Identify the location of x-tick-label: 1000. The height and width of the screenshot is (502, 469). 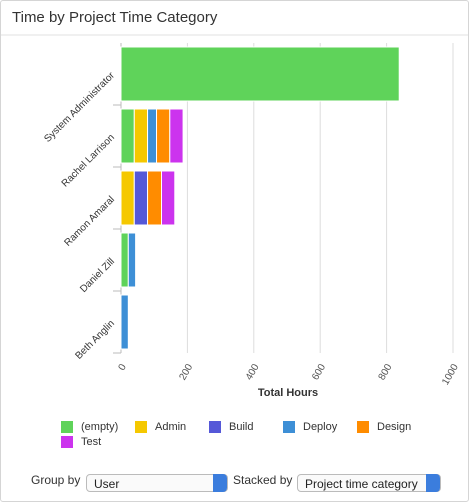
(450, 374).